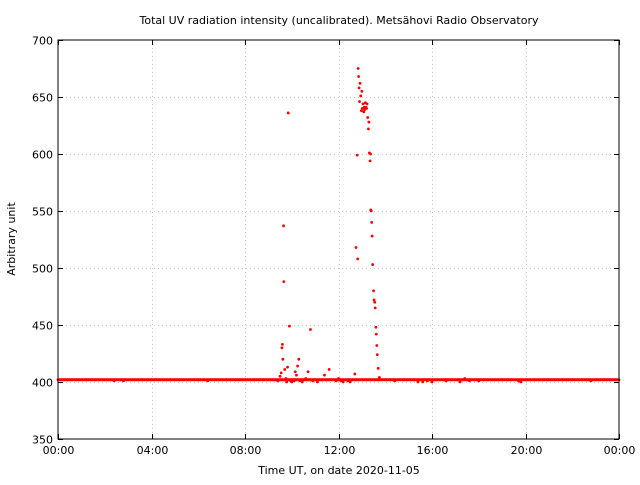 Image resolution: width=640 pixels, height=485 pixels. What do you see at coordinates (527, 450) in the screenshot?
I see `x-tick-label: 20:00` at bounding box center [527, 450].